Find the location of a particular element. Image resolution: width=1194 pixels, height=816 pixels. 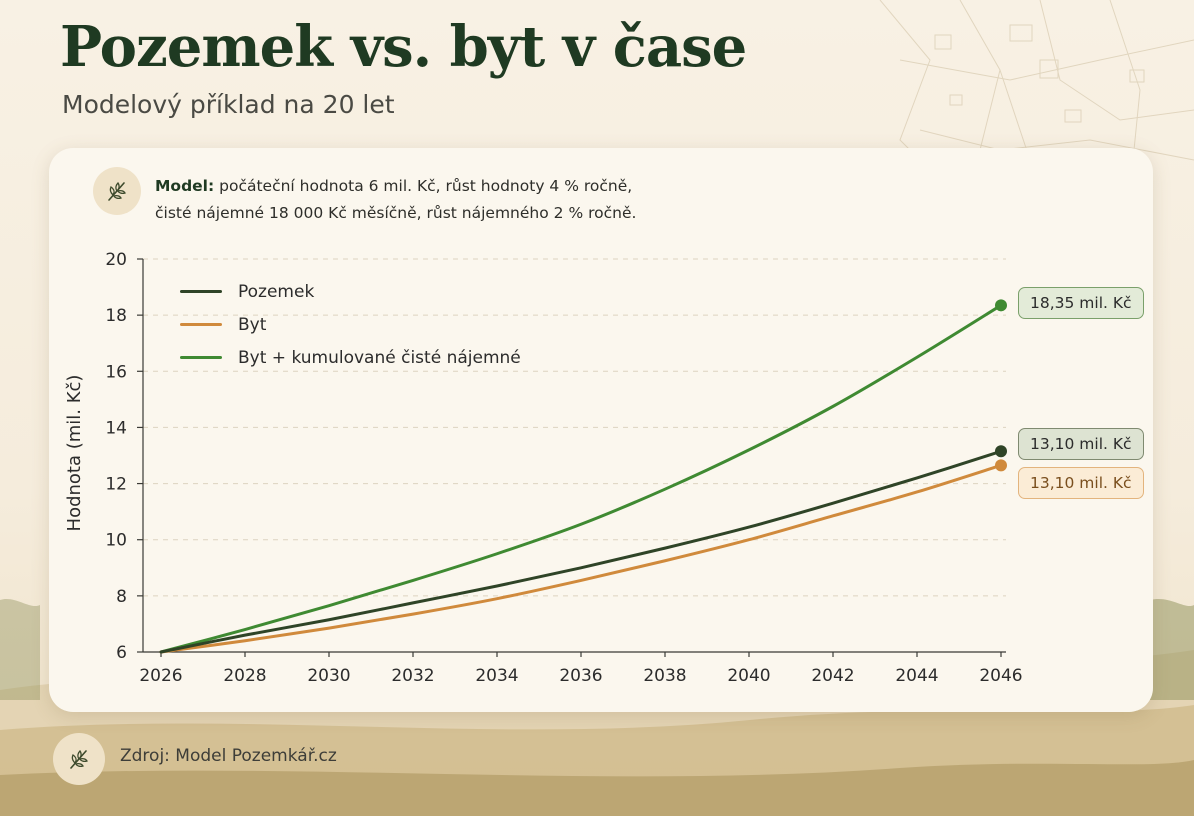

legend-label-byt-najem: Byt + kumulované čisté nájemné is located at coordinates (379, 357).